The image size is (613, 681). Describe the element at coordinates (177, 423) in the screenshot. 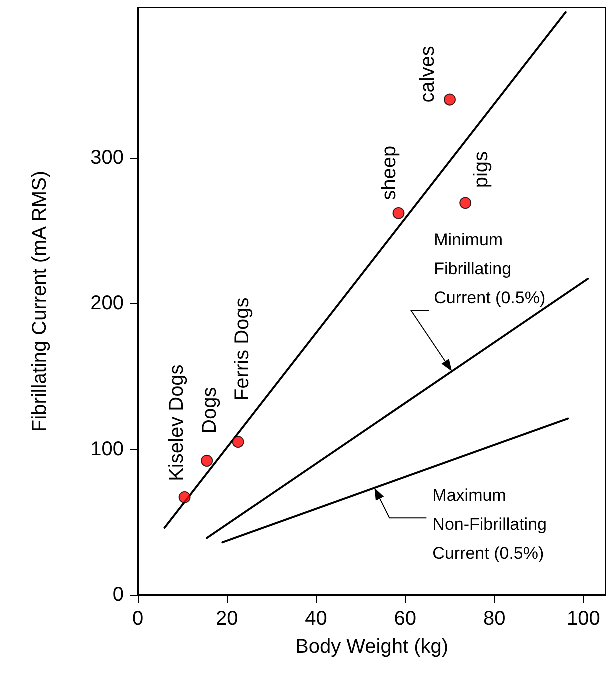

I see `annotation: Kiselev Dogs` at that location.